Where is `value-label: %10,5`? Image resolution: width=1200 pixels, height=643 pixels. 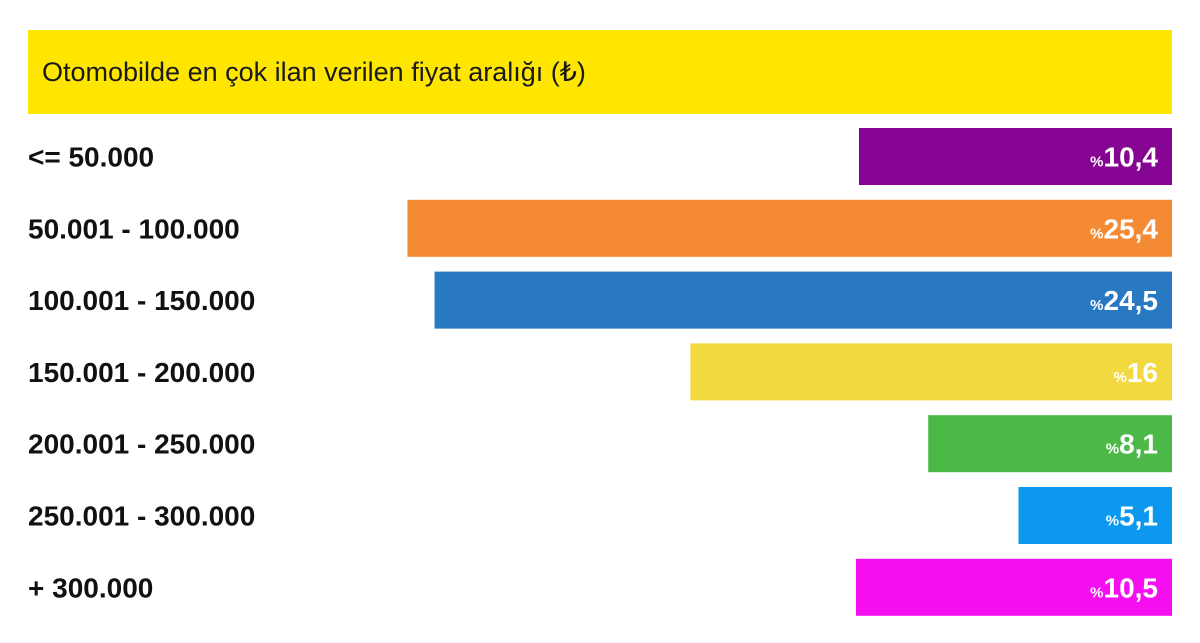
value-label: %10,5 is located at coordinates (1124, 587).